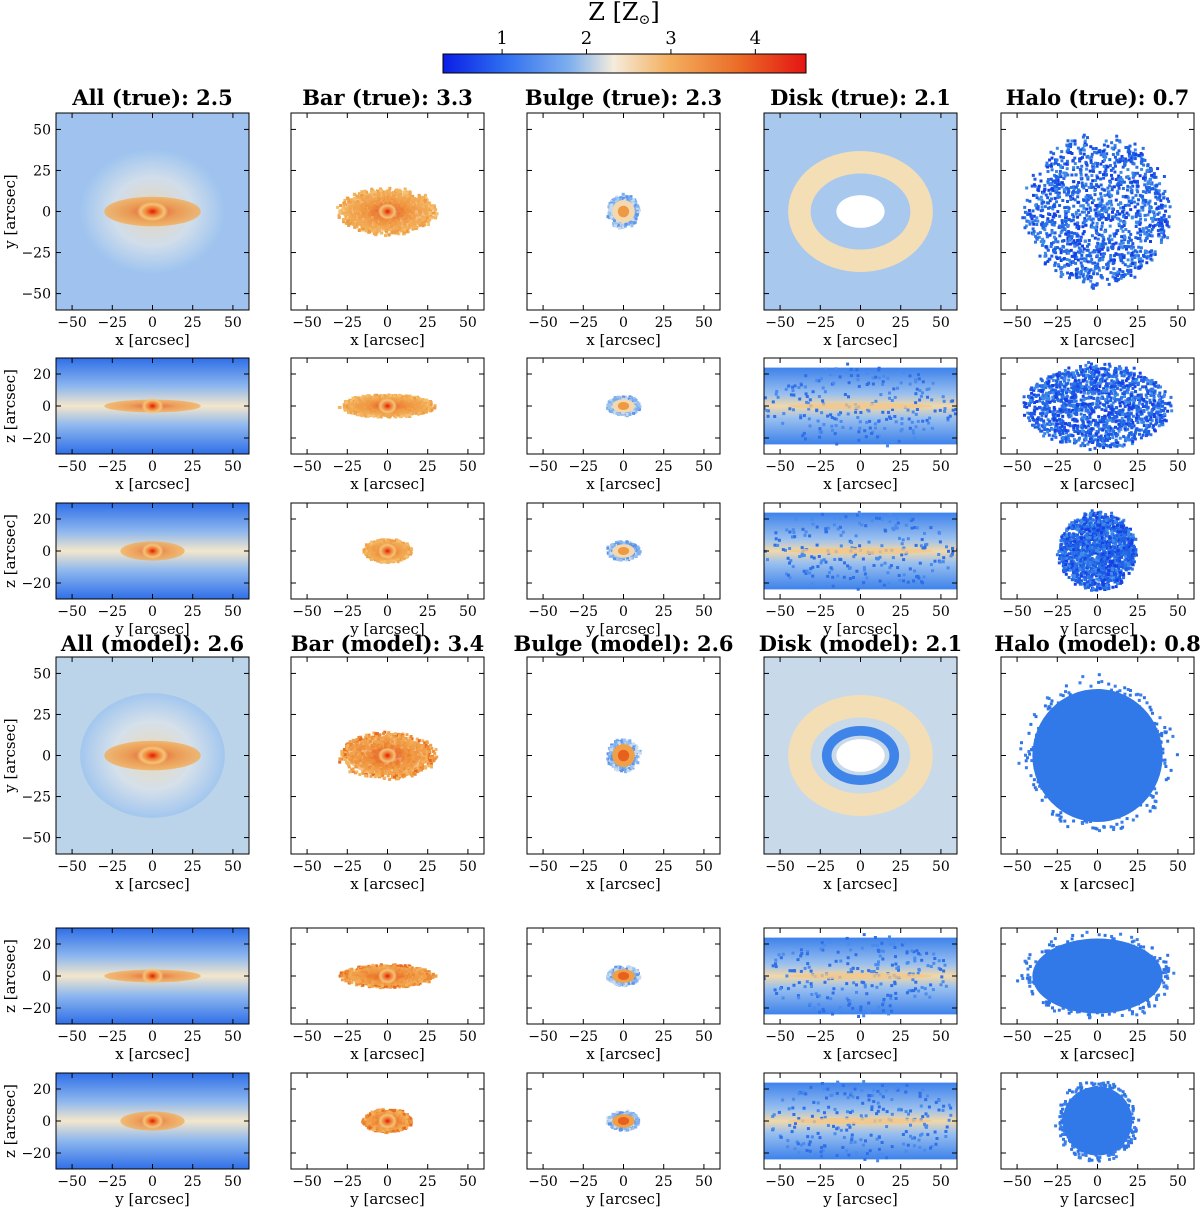 The image size is (1200, 1212). Describe the element at coordinates (387, 467) in the screenshot. I see `x-tick-label: 0` at that location.